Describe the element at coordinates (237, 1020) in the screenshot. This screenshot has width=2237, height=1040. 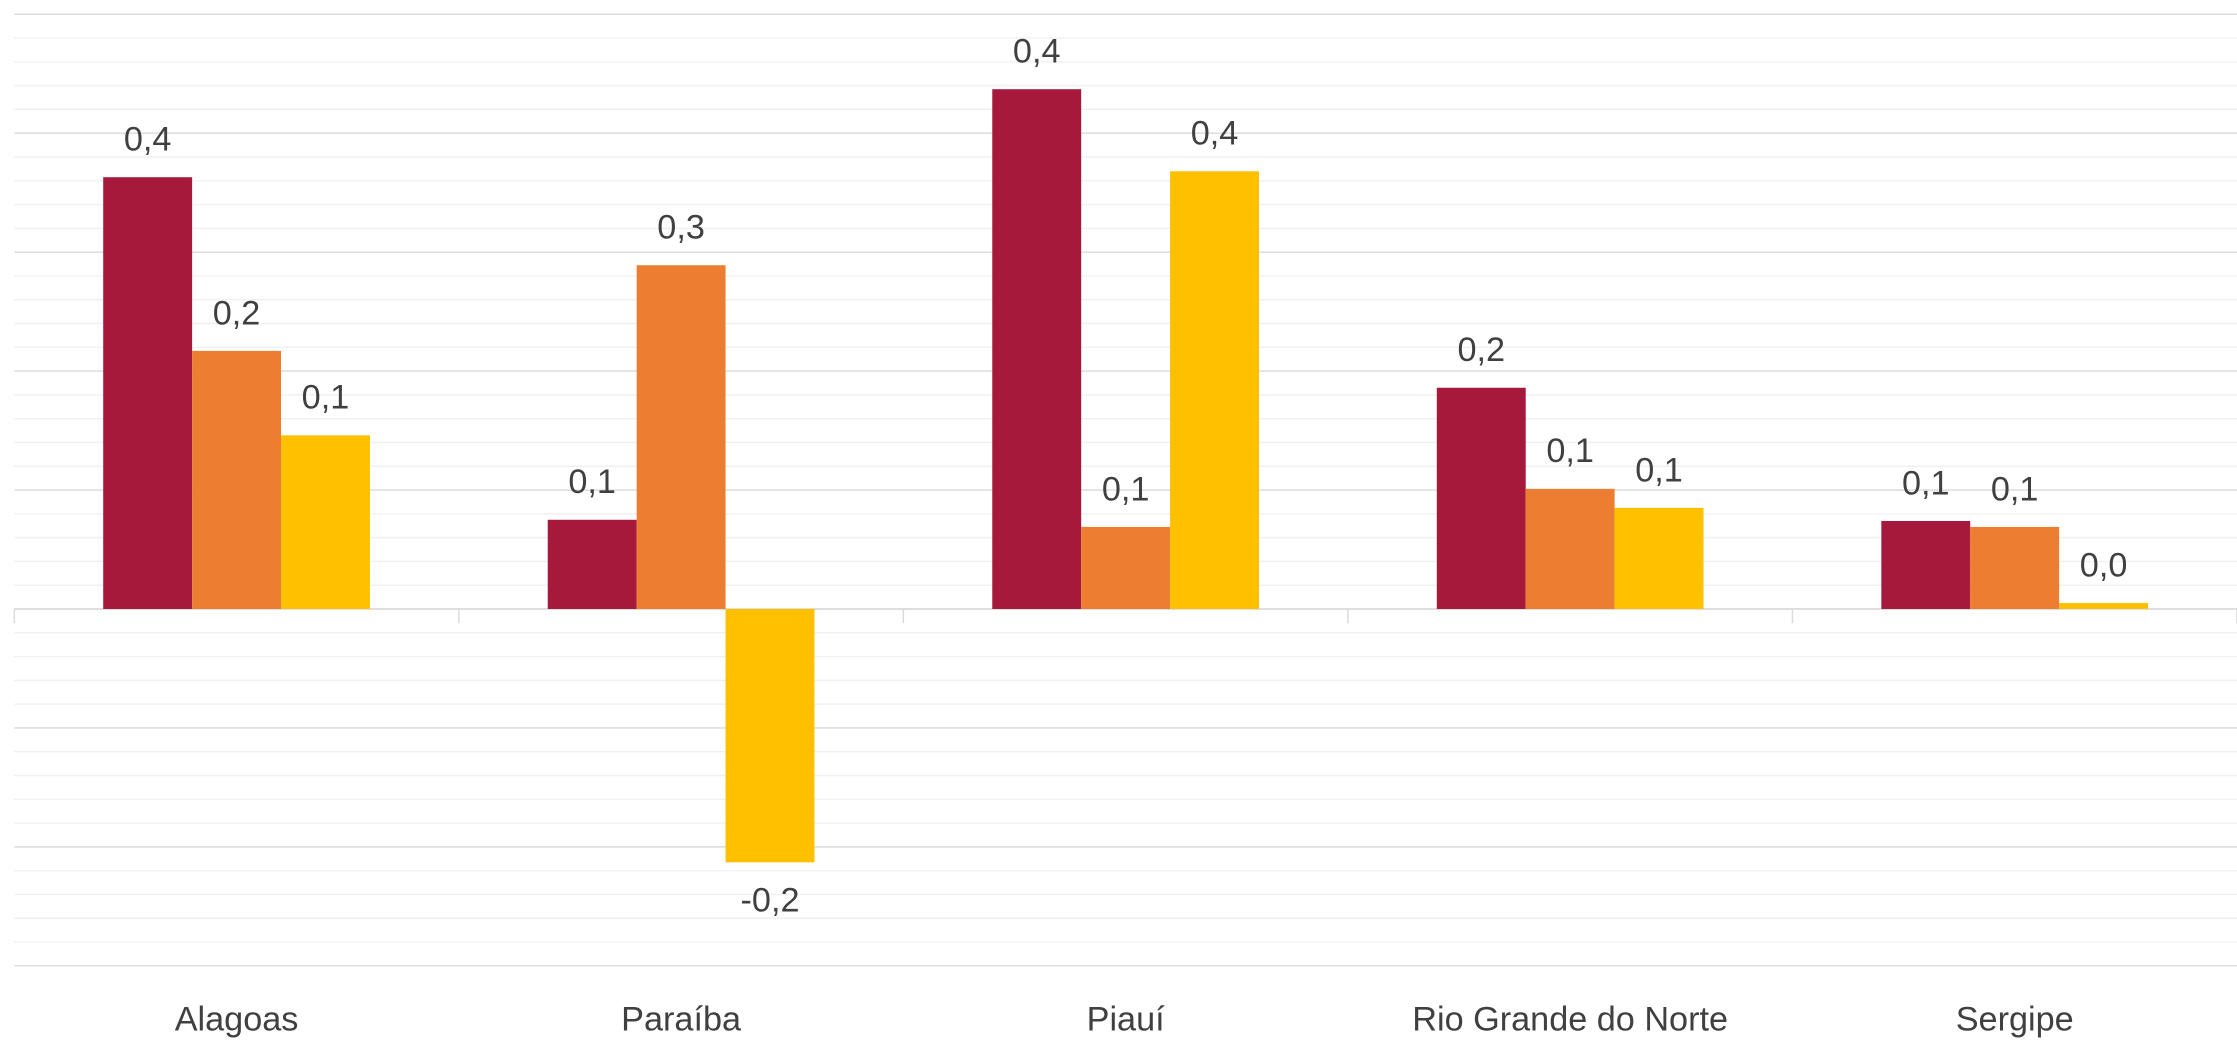
I see `x-tick-label: Alagoas` at that location.